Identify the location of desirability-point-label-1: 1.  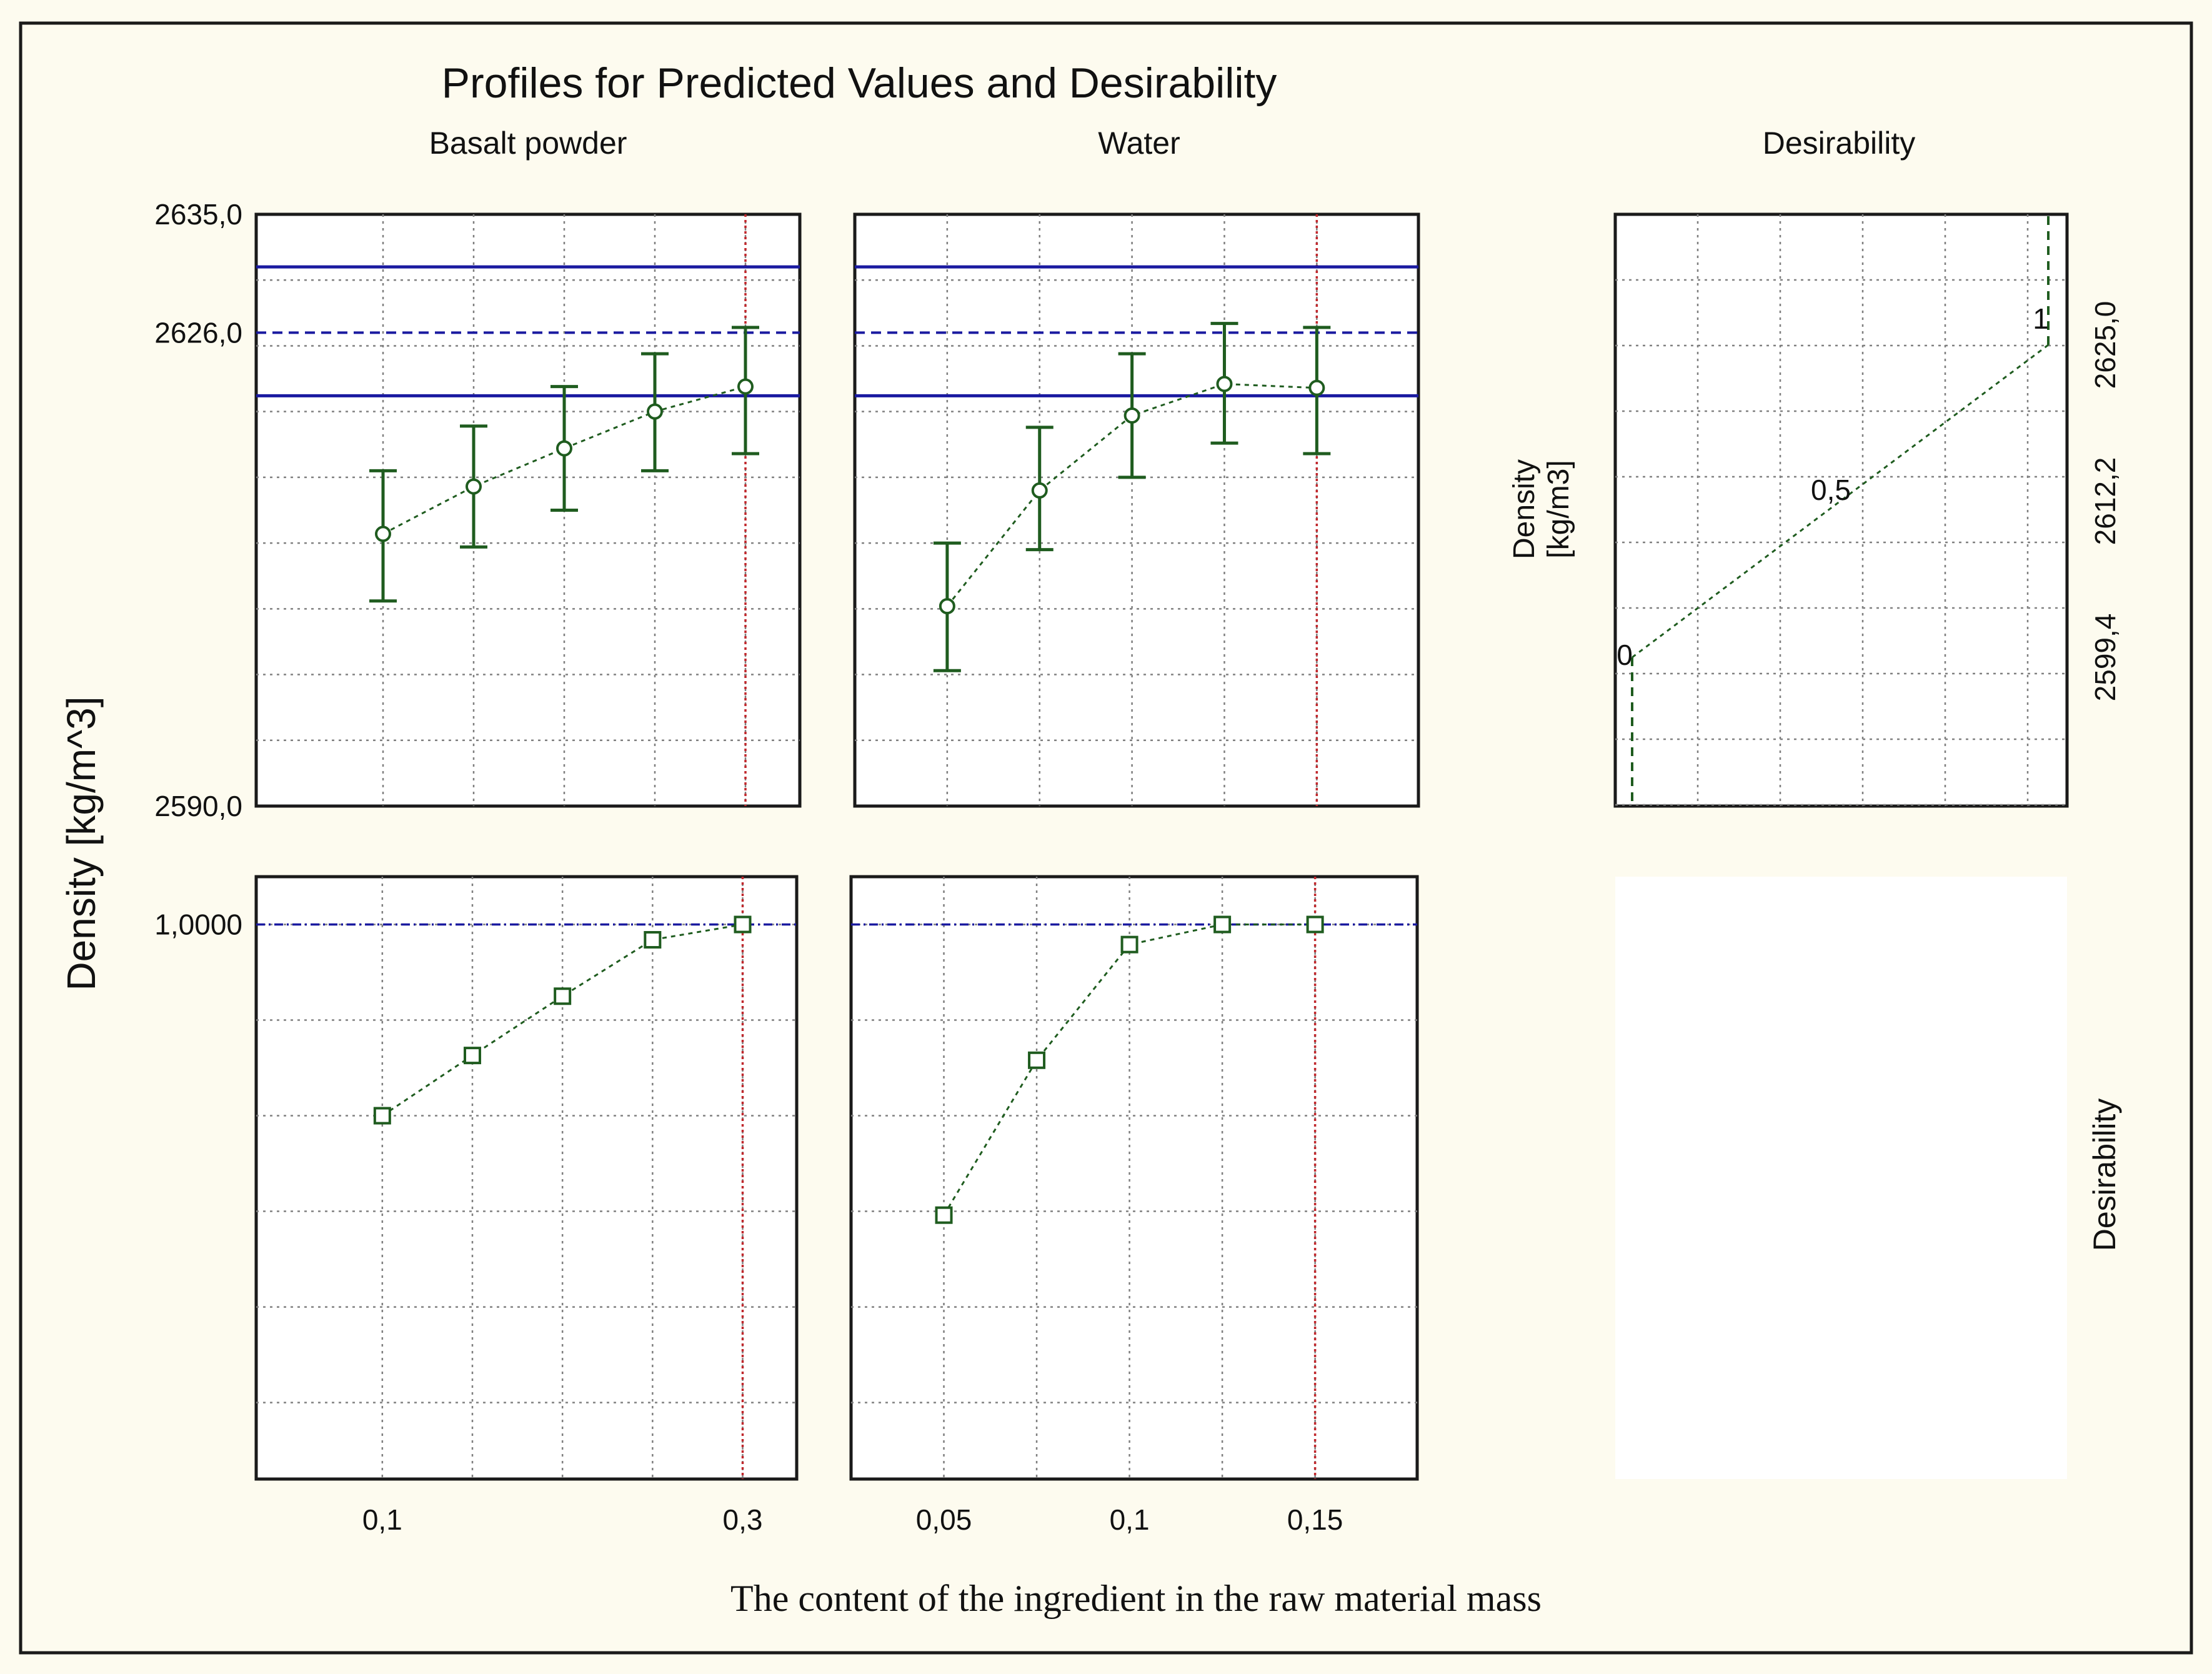
(2041, 318).